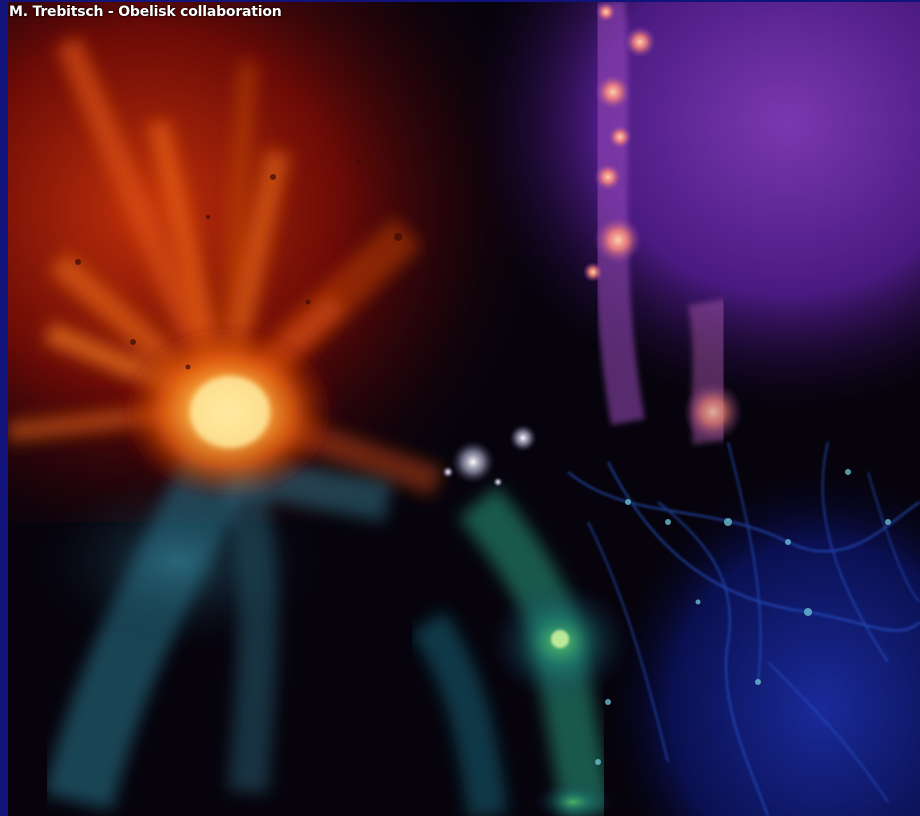  What do you see at coordinates (560, 639) in the screenshot?
I see `dark-matter-halo-center` at bounding box center [560, 639].